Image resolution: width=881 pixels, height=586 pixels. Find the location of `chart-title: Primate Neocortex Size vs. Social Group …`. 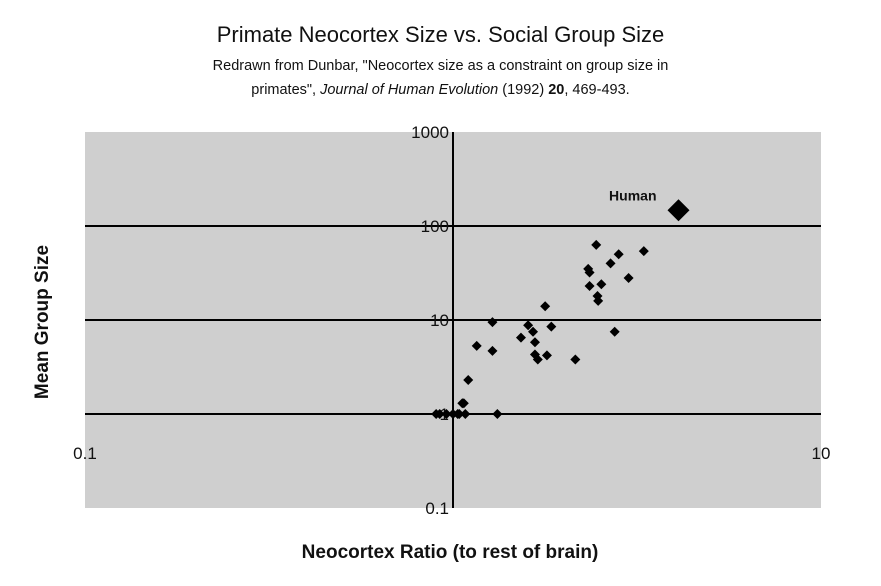

chart-title: Primate Neocortex Size vs. Social Group … is located at coordinates (440, 34).